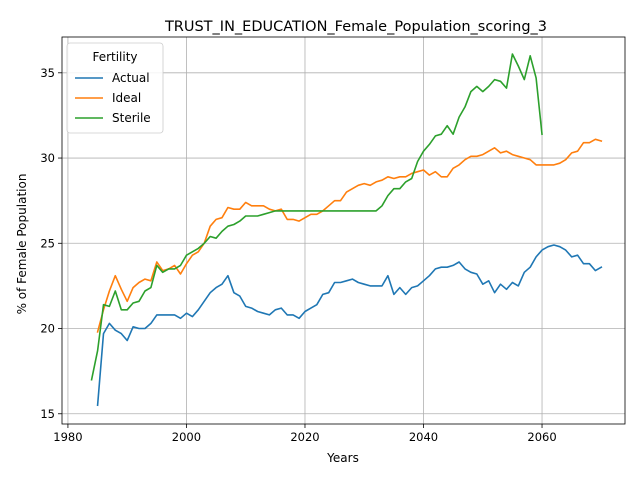  What do you see at coordinates (22, 244) in the screenshot?
I see `y-axis-label: % of Female Population` at bounding box center [22, 244].